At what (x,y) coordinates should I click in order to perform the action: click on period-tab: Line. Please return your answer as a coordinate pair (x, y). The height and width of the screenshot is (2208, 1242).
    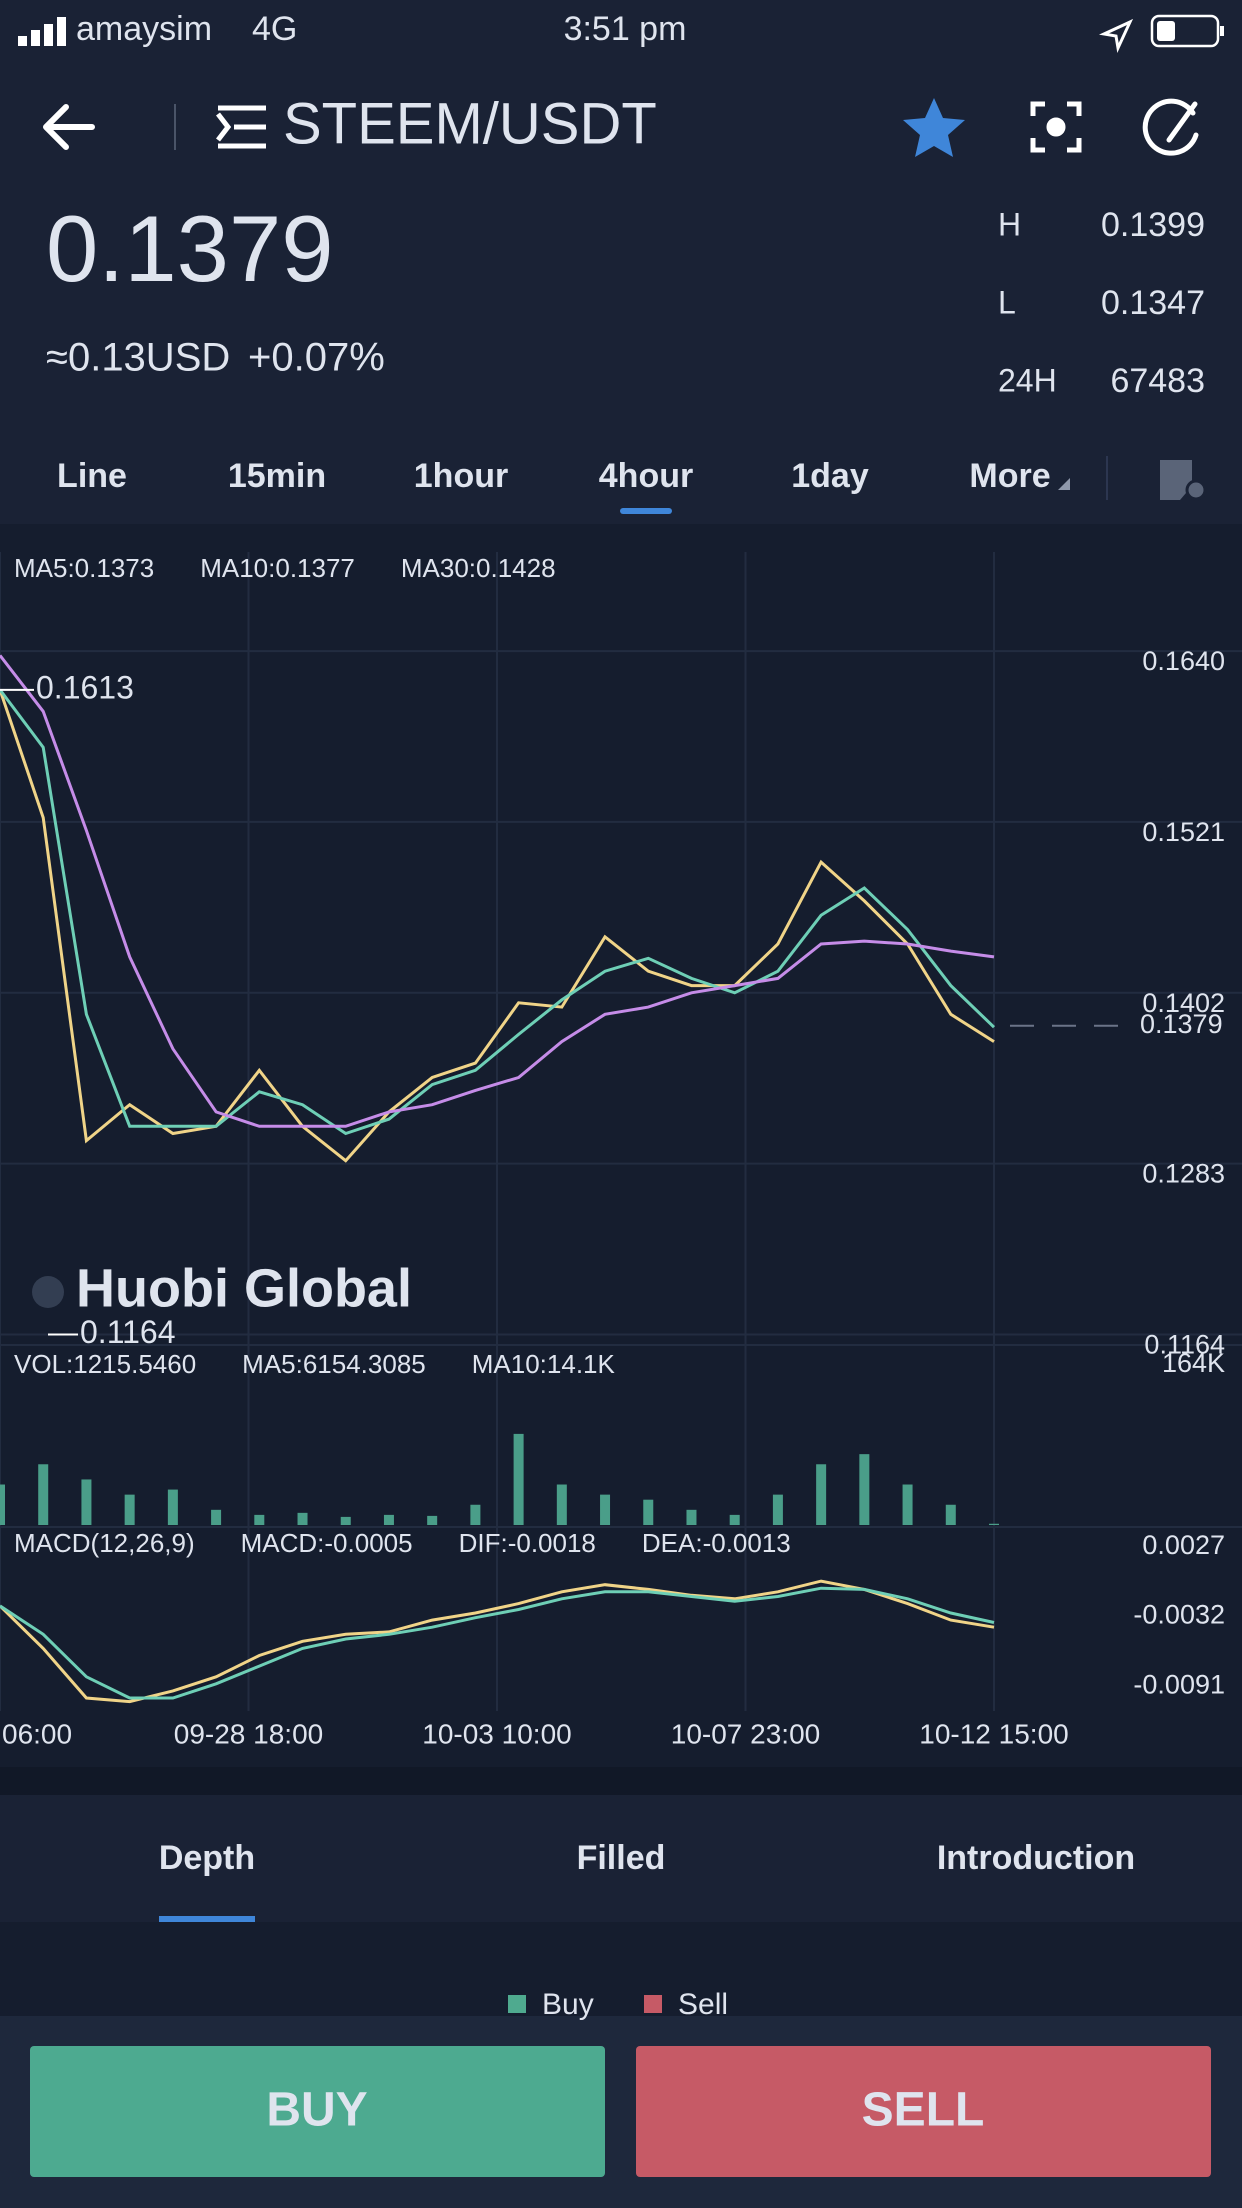
    Looking at the image, I should click on (92, 476).